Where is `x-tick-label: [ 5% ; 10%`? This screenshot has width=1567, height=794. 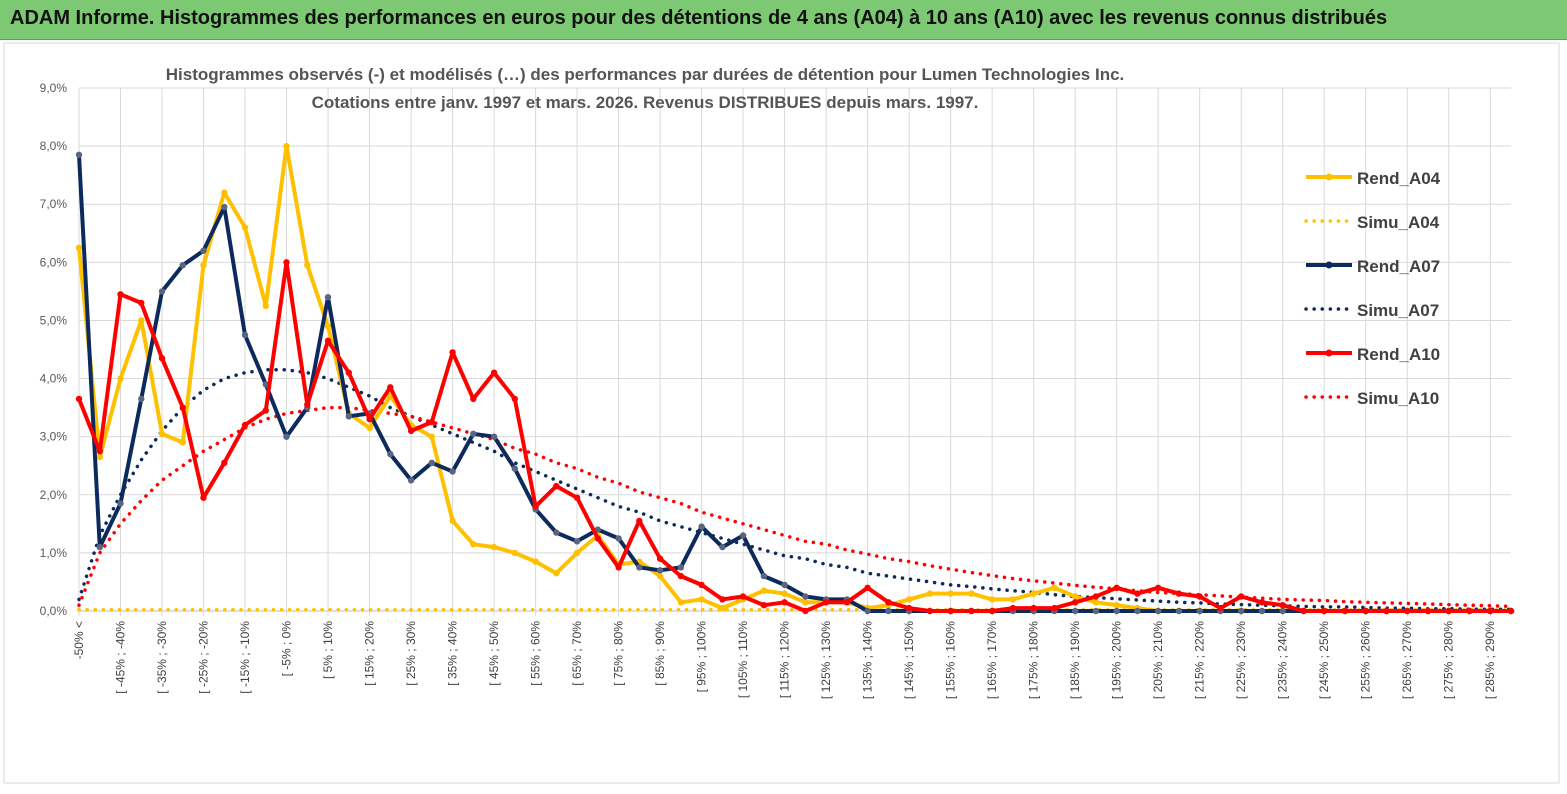
x-tick-label: [ 5% ; 10% is located at coordinates (328, 650).